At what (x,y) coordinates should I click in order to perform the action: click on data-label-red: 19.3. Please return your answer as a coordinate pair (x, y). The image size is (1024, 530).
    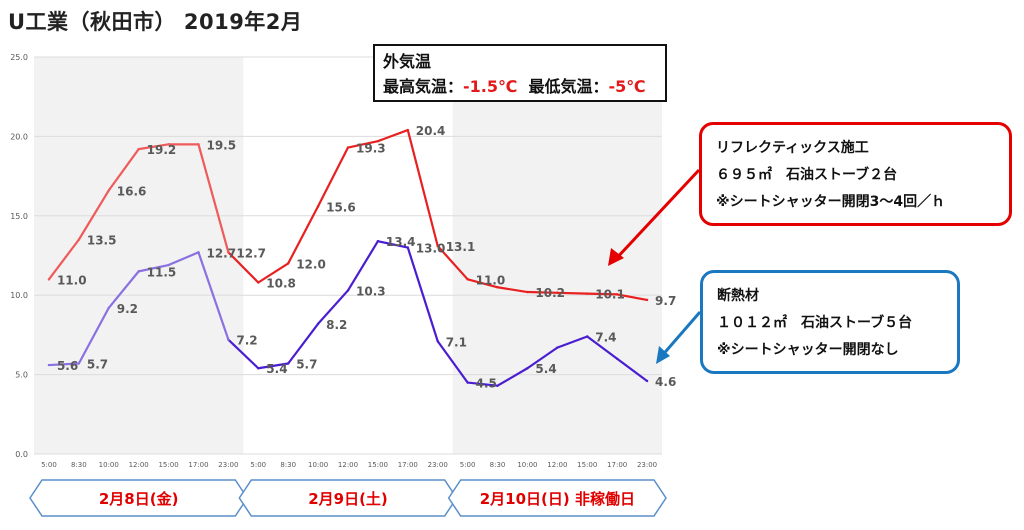
    Looking at the image, I should click on (371, 149).